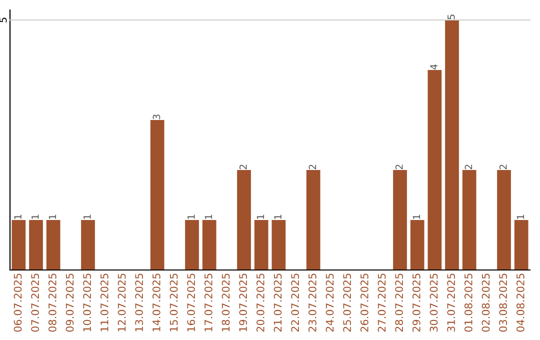 The height and width of the screenshot is (340, 540). What do you see at coordinates (434, 67) in the screenshot?
I see `data-label: 4` at bounding box center [434, 67].